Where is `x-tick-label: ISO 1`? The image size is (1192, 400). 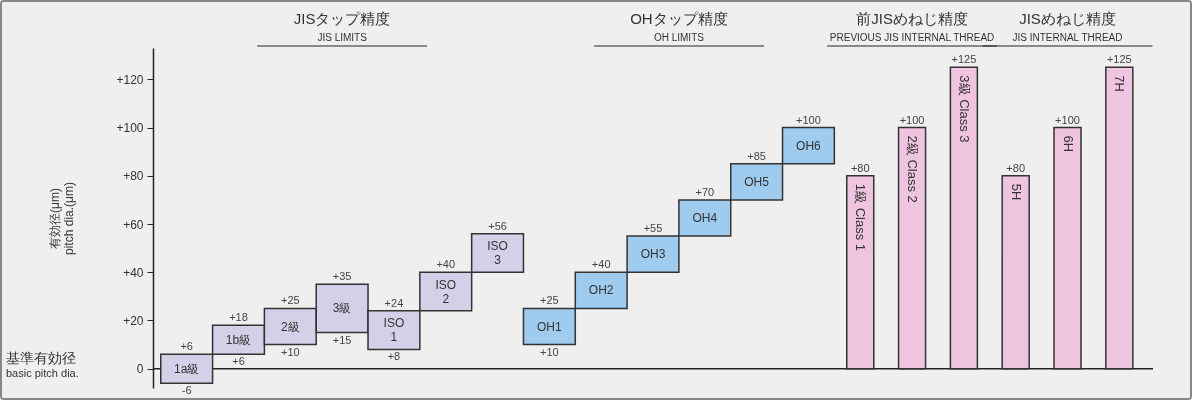 x-tick-label: ISO 1 is located at coordinates (394, 330).